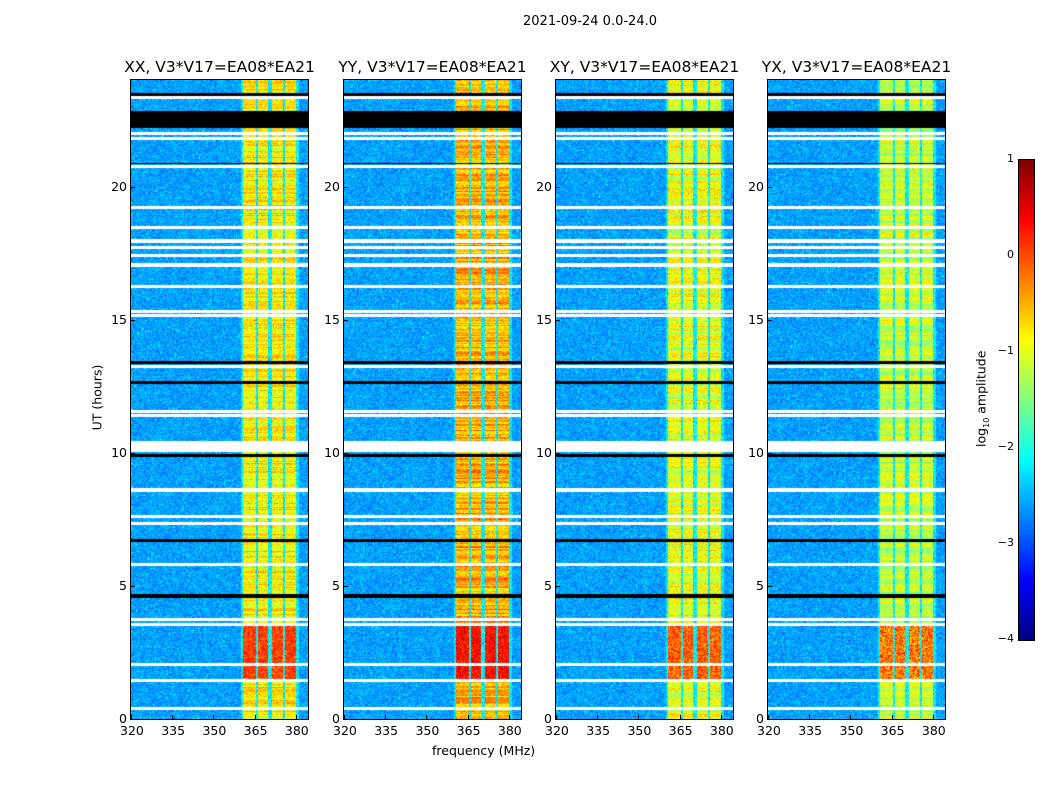 This screenshot has height=800, width=1050. What do you see at coordinates (1010, 158) in the screenshot?
I see `colorbar-tick-label: 1` at bounding box center [1010, 158].